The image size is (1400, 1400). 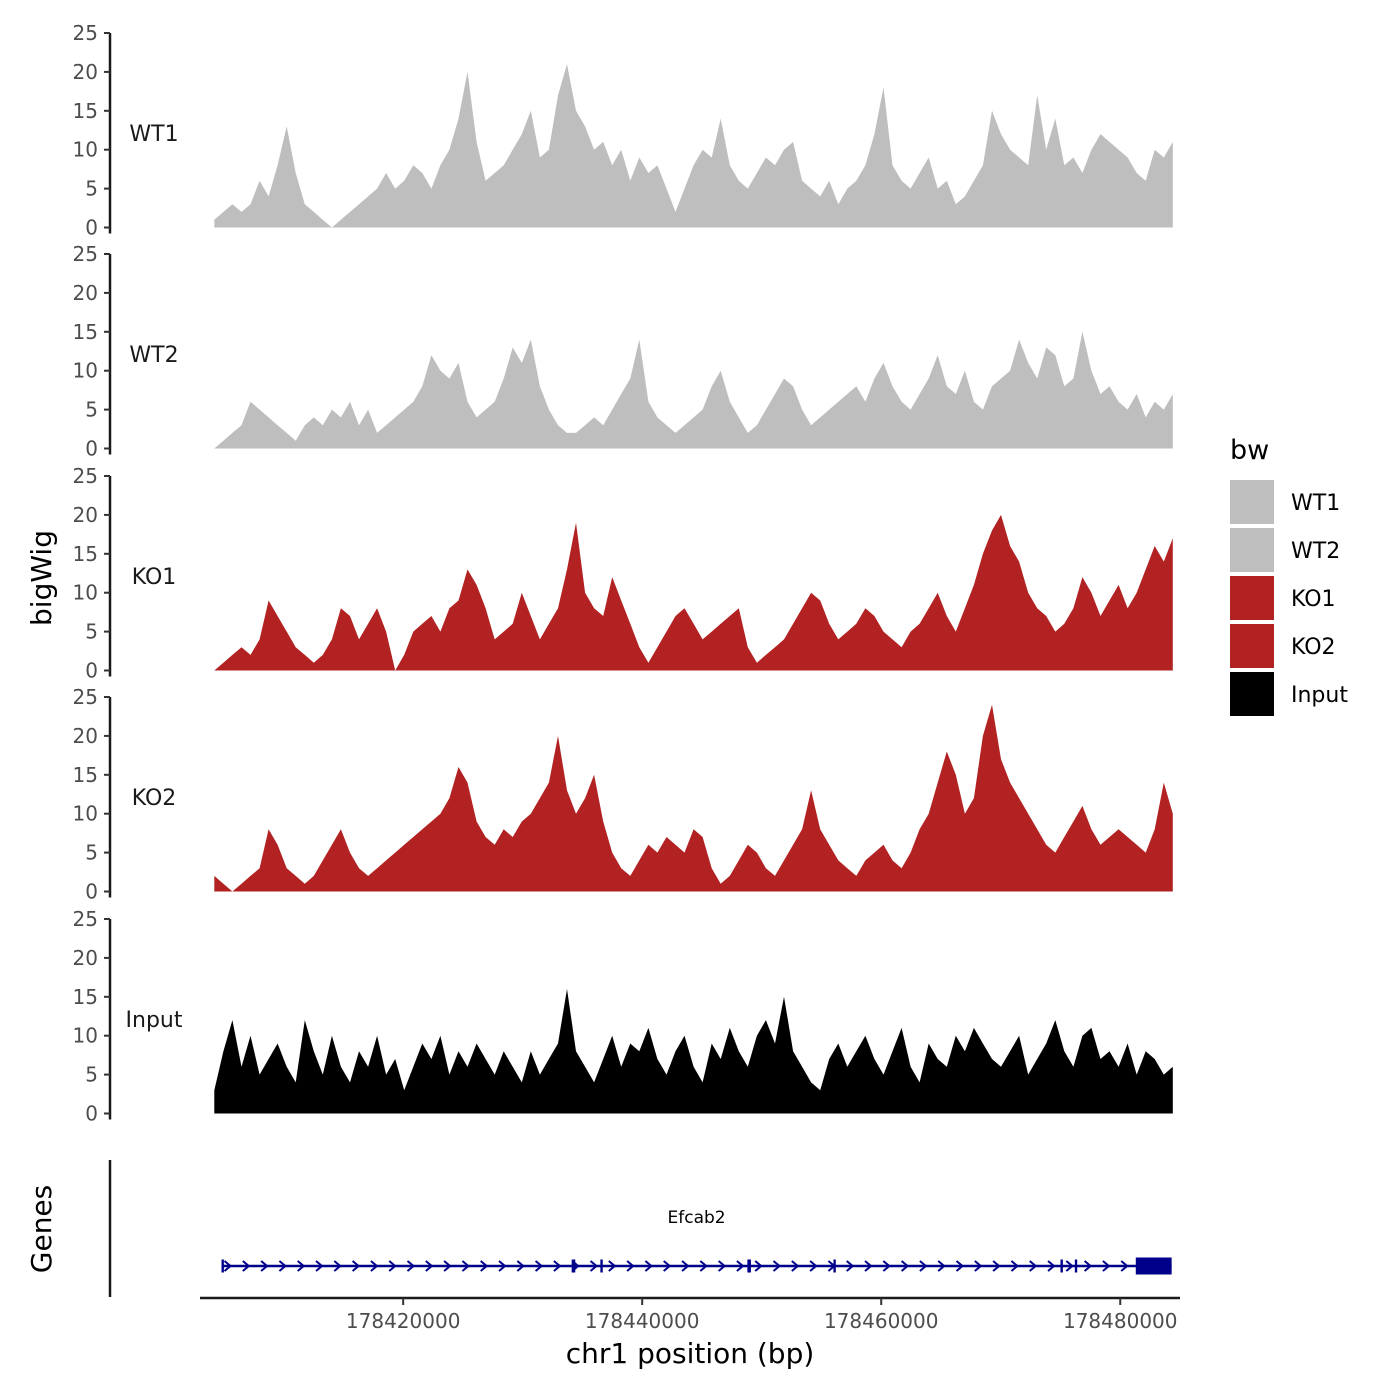 I want to click on signal-area-input, so click(x=693, y=1051).